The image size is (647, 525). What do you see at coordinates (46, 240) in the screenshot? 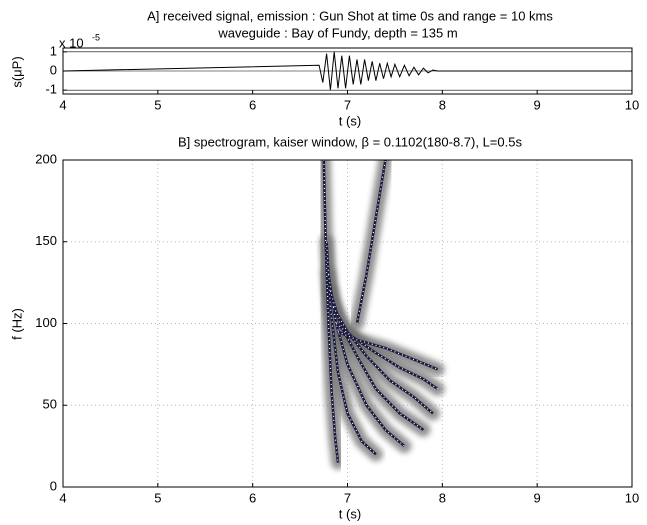
I see `y-tick-label: 150` at bounding box center [46, 240].